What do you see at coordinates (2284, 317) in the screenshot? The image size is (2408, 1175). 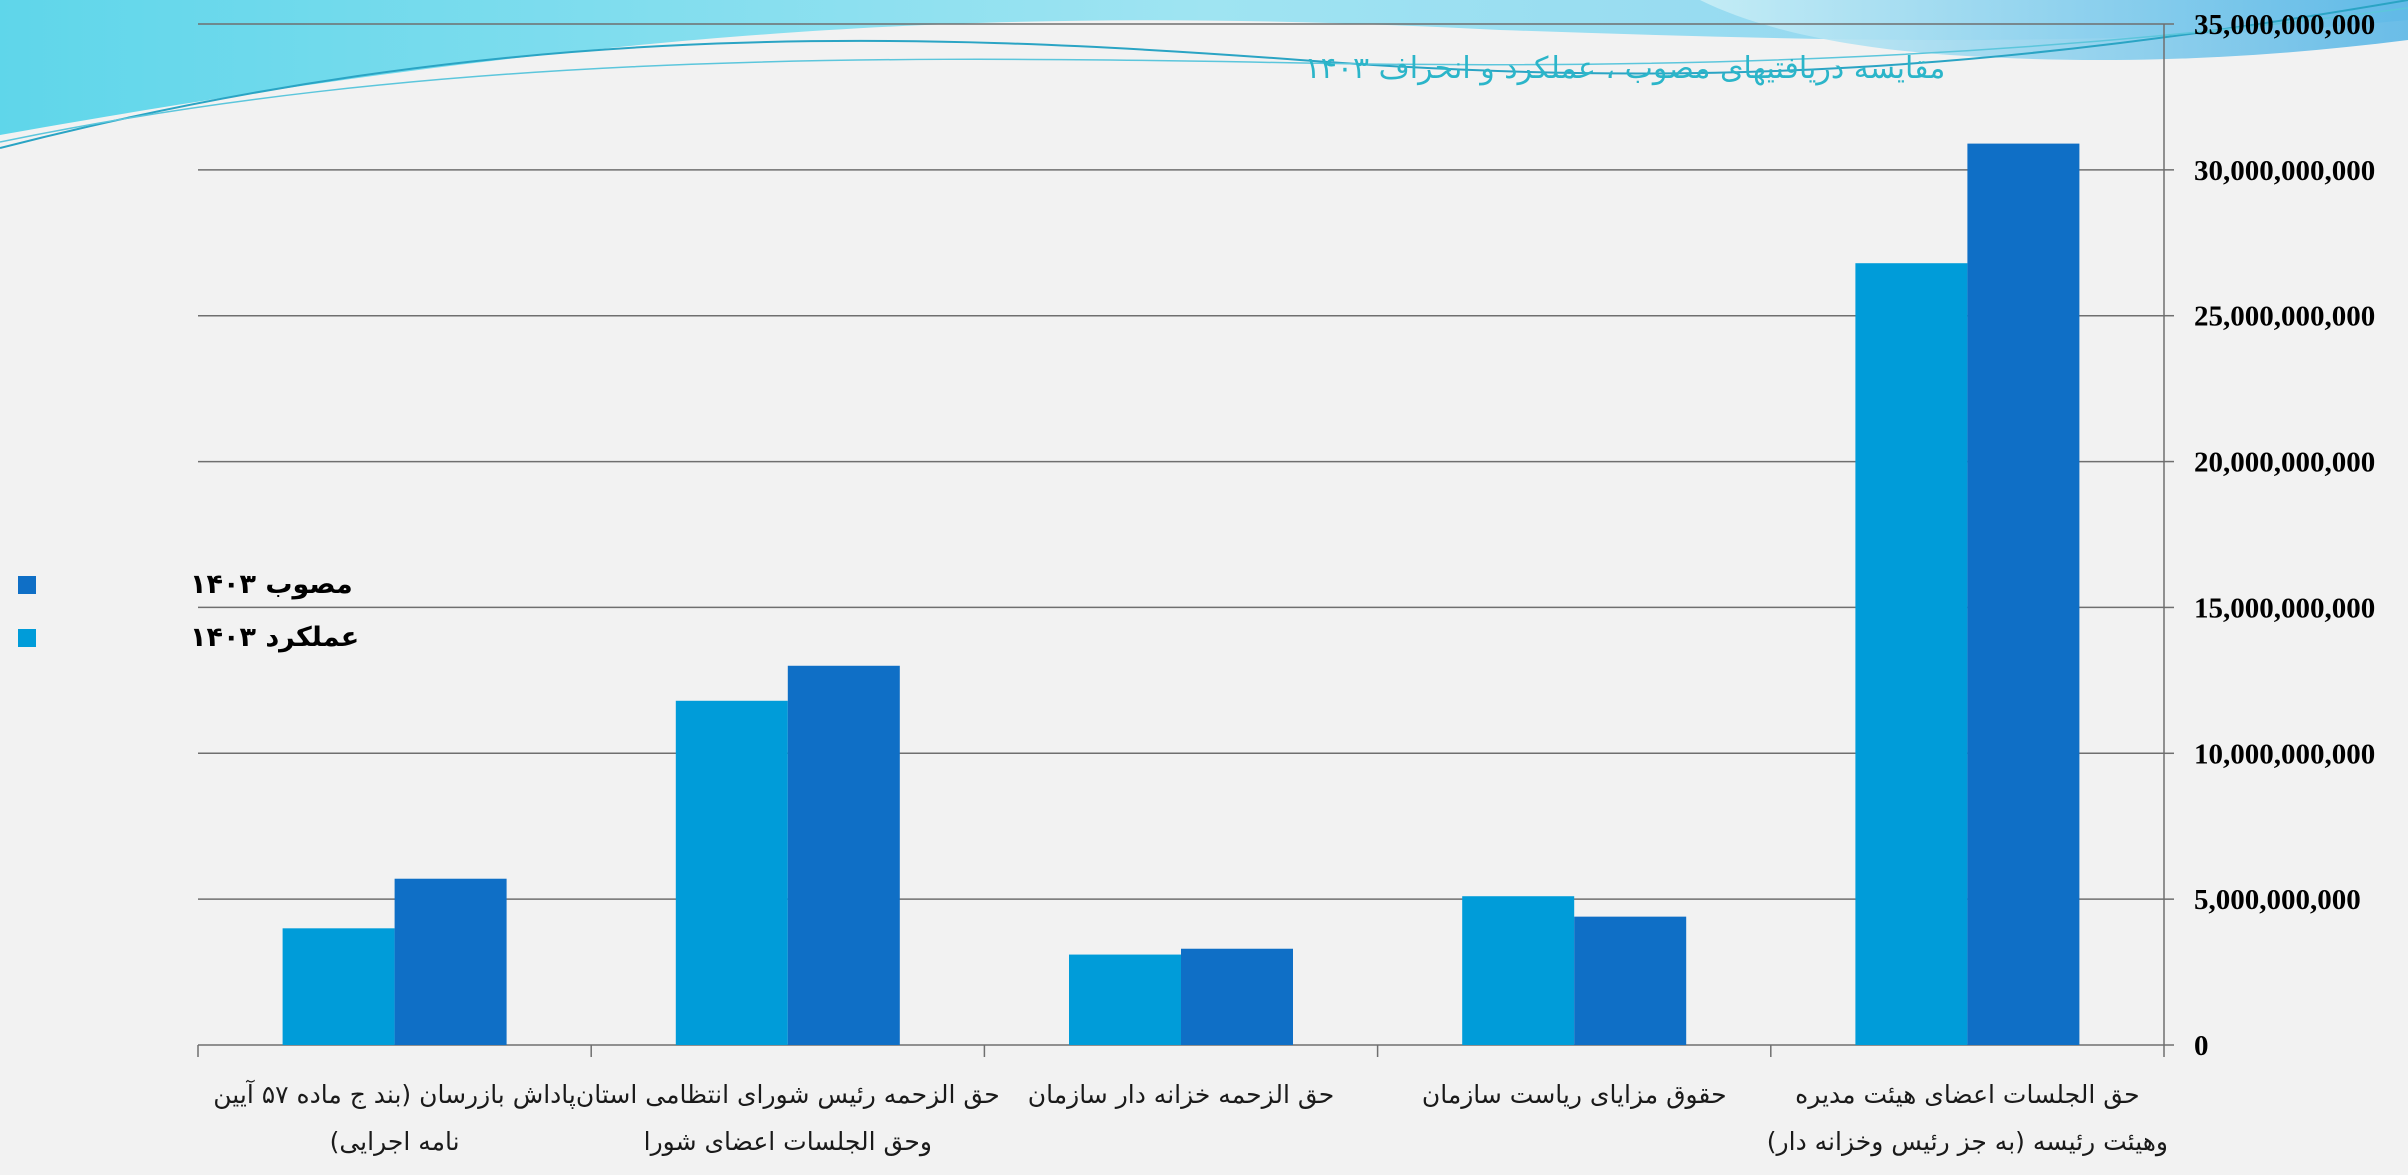 I see `y-tick-label: 25,000,000,000` at bounding box center [2284, 317].